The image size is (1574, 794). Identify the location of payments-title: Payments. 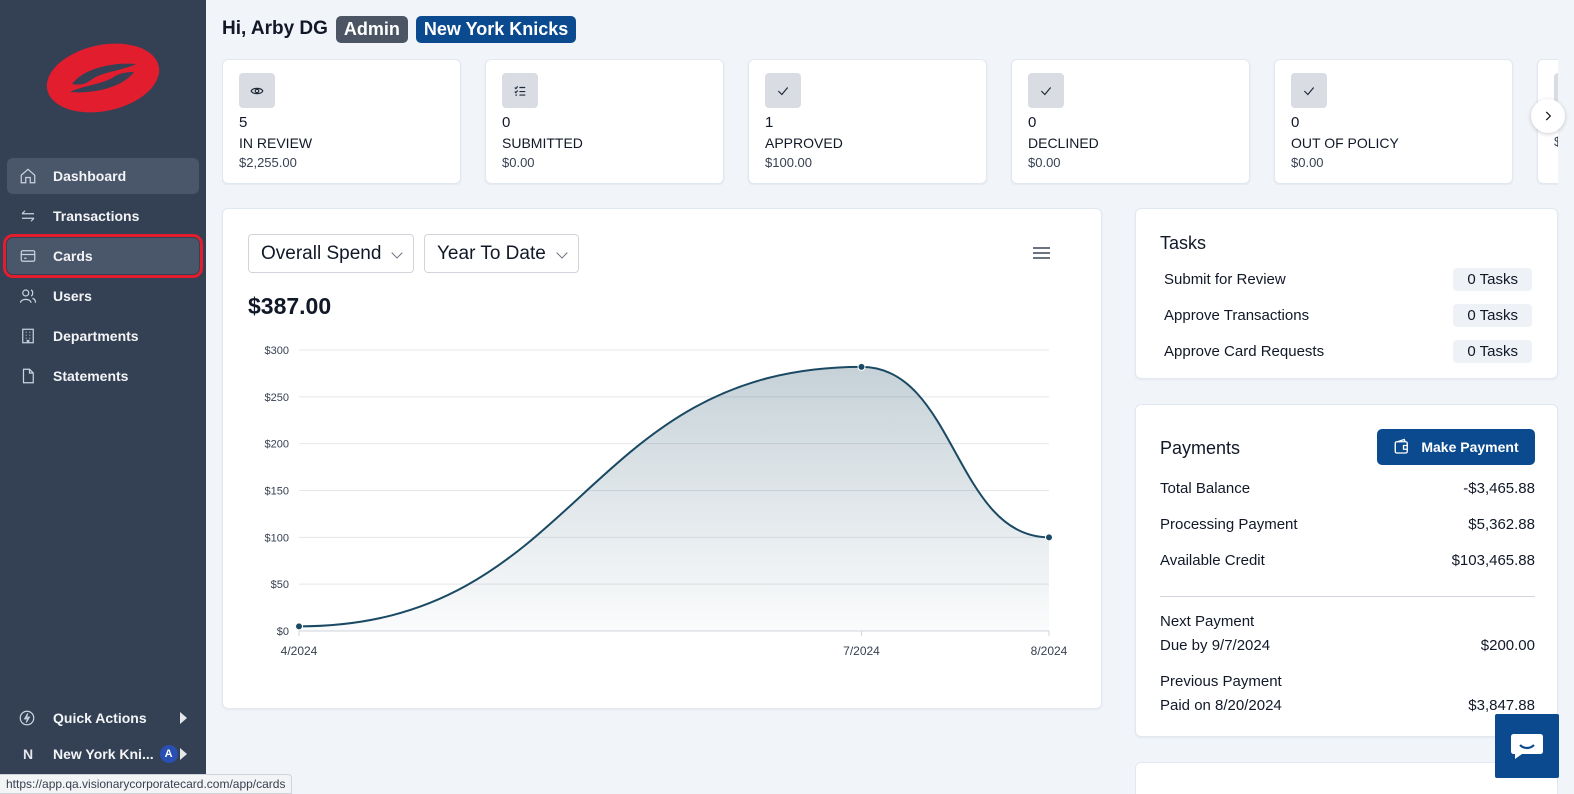
(1200, 448).